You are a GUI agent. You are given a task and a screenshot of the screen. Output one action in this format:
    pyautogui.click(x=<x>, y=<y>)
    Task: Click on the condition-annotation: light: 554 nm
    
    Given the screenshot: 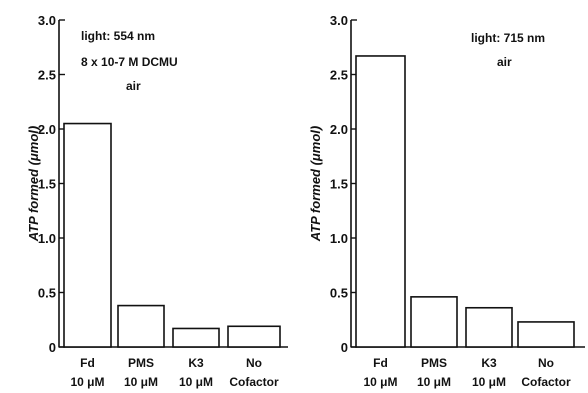 What is the action you would take?
    pyautogui.click(x=118, y=36)
    